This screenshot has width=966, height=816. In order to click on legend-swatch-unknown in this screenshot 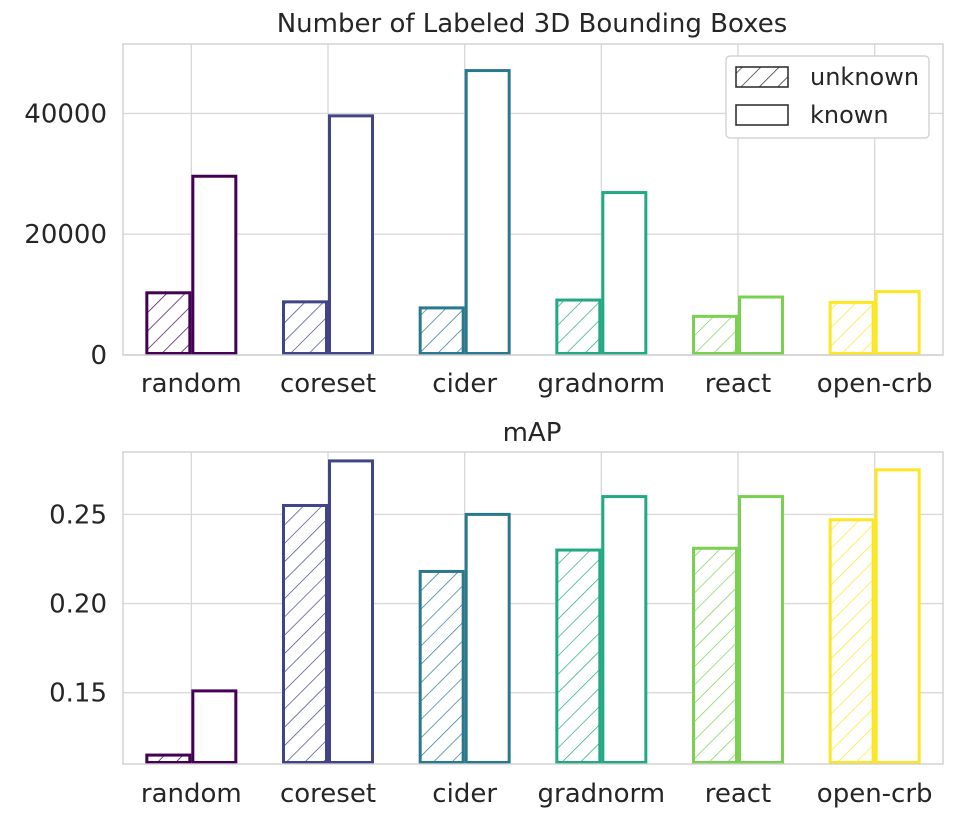, I will do `click(762, 77)`.